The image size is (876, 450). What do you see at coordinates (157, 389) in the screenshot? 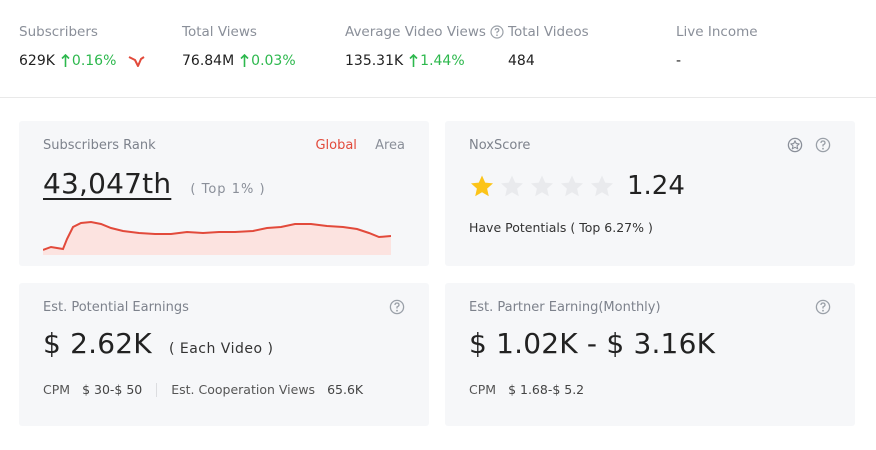
I see `divider` at bounding box center [157, 389].